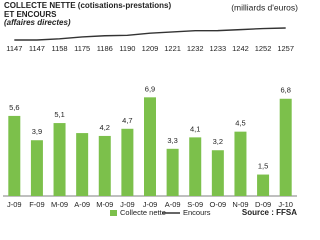 The width and height of the screenshot is (320, 240). I want to click on data-label: 1190, so click(127, 48).